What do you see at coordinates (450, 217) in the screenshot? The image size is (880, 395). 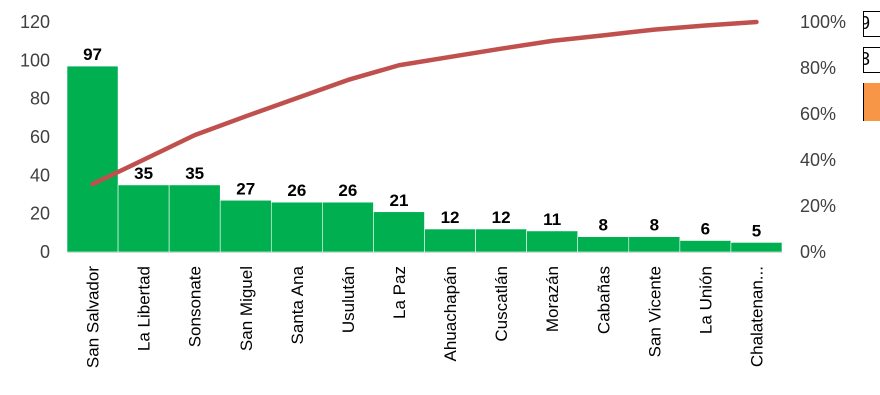 I see `data-label-7: 12` at bounding box center [450, 217].